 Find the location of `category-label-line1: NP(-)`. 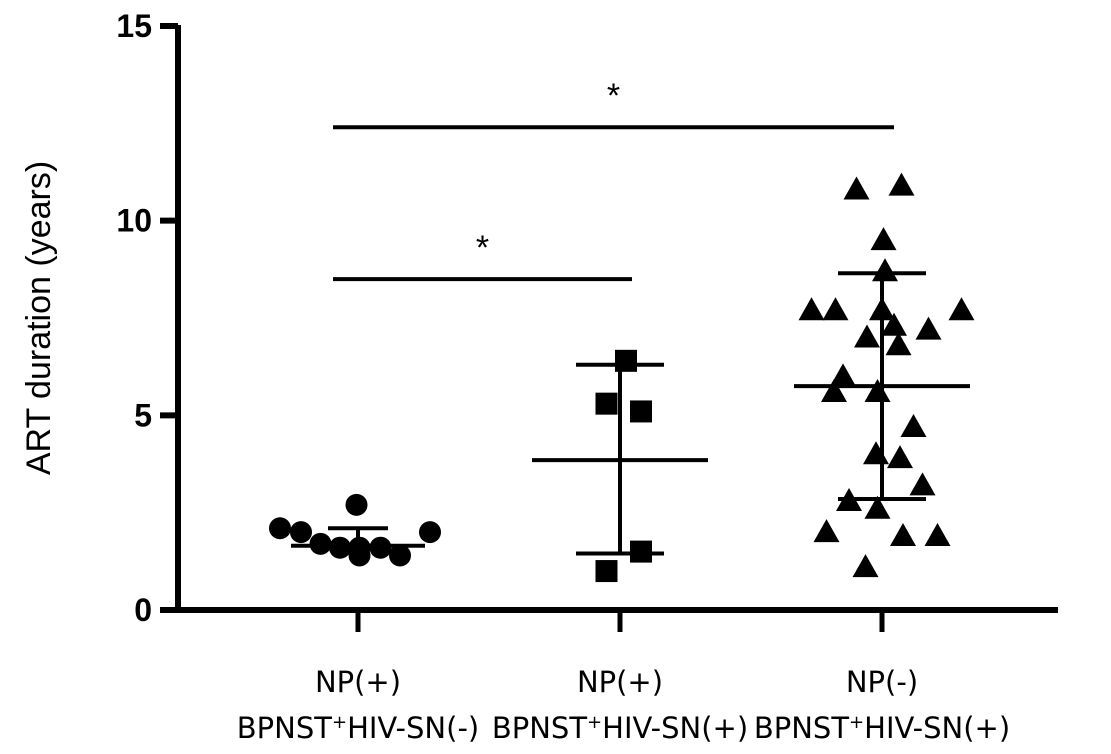

category-label-line1: NP(-) is located at coordinates (882, 682).